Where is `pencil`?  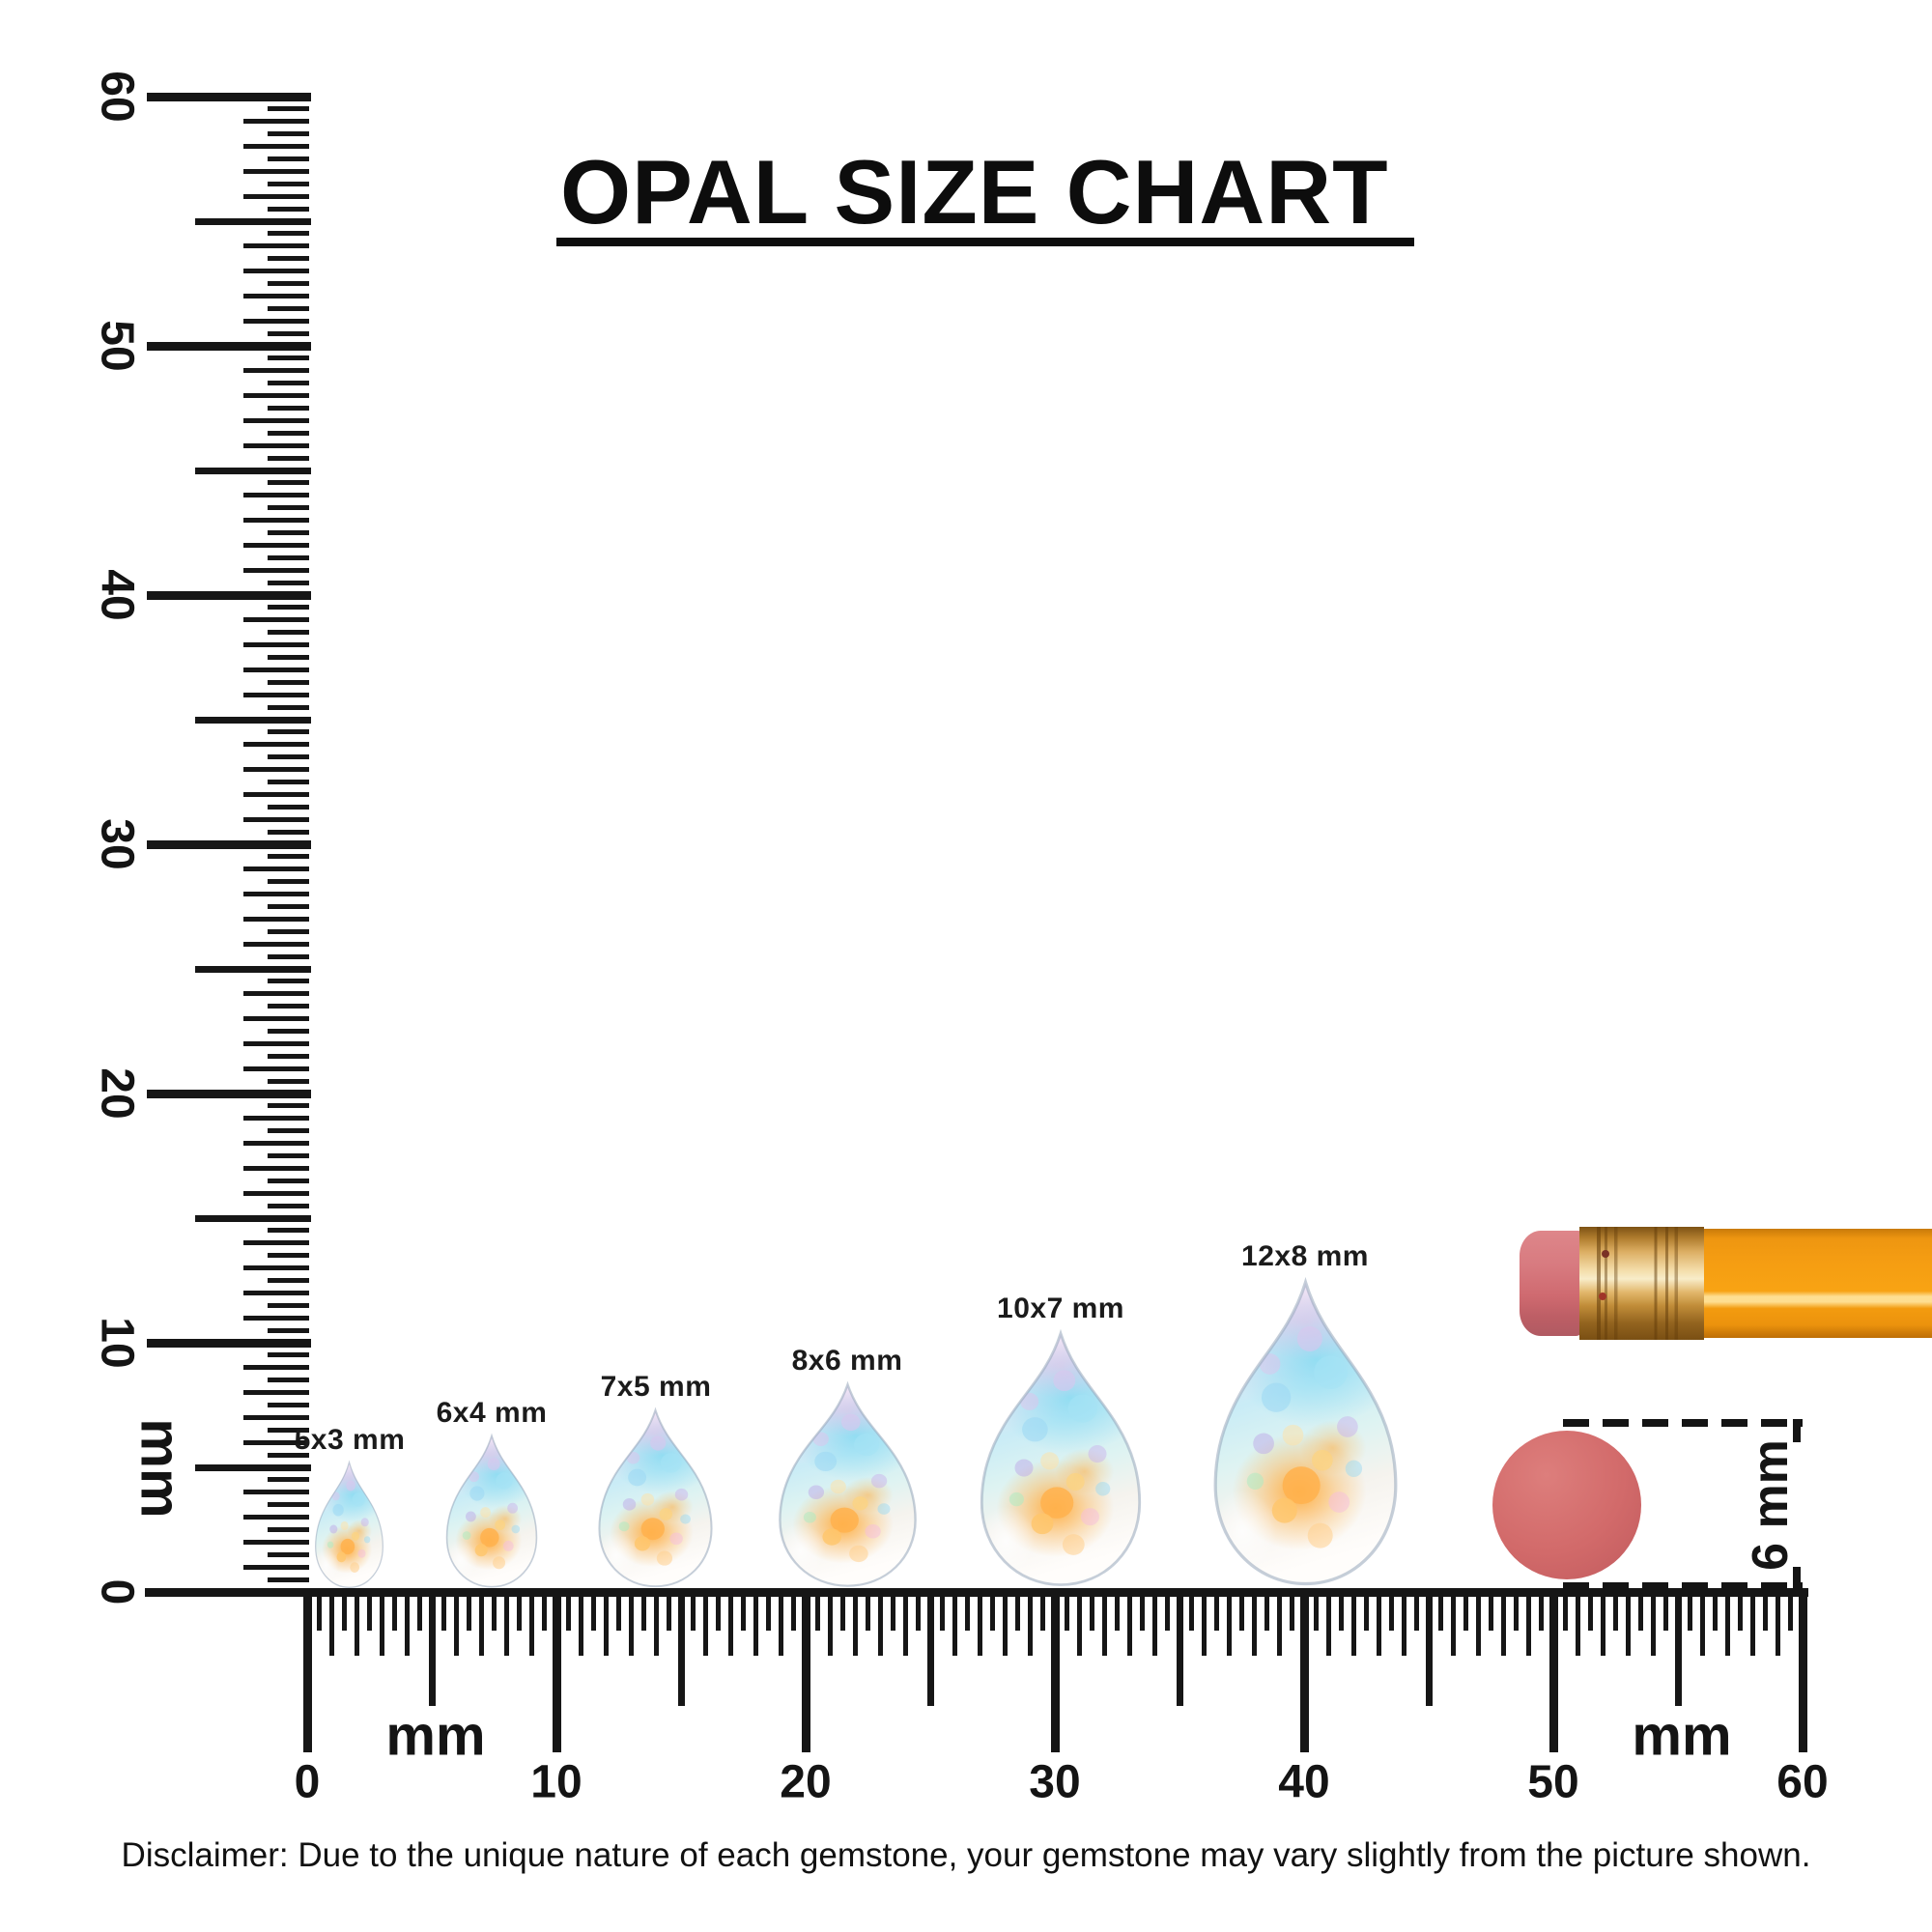
pencil is located at coordinates (1726, 1283).